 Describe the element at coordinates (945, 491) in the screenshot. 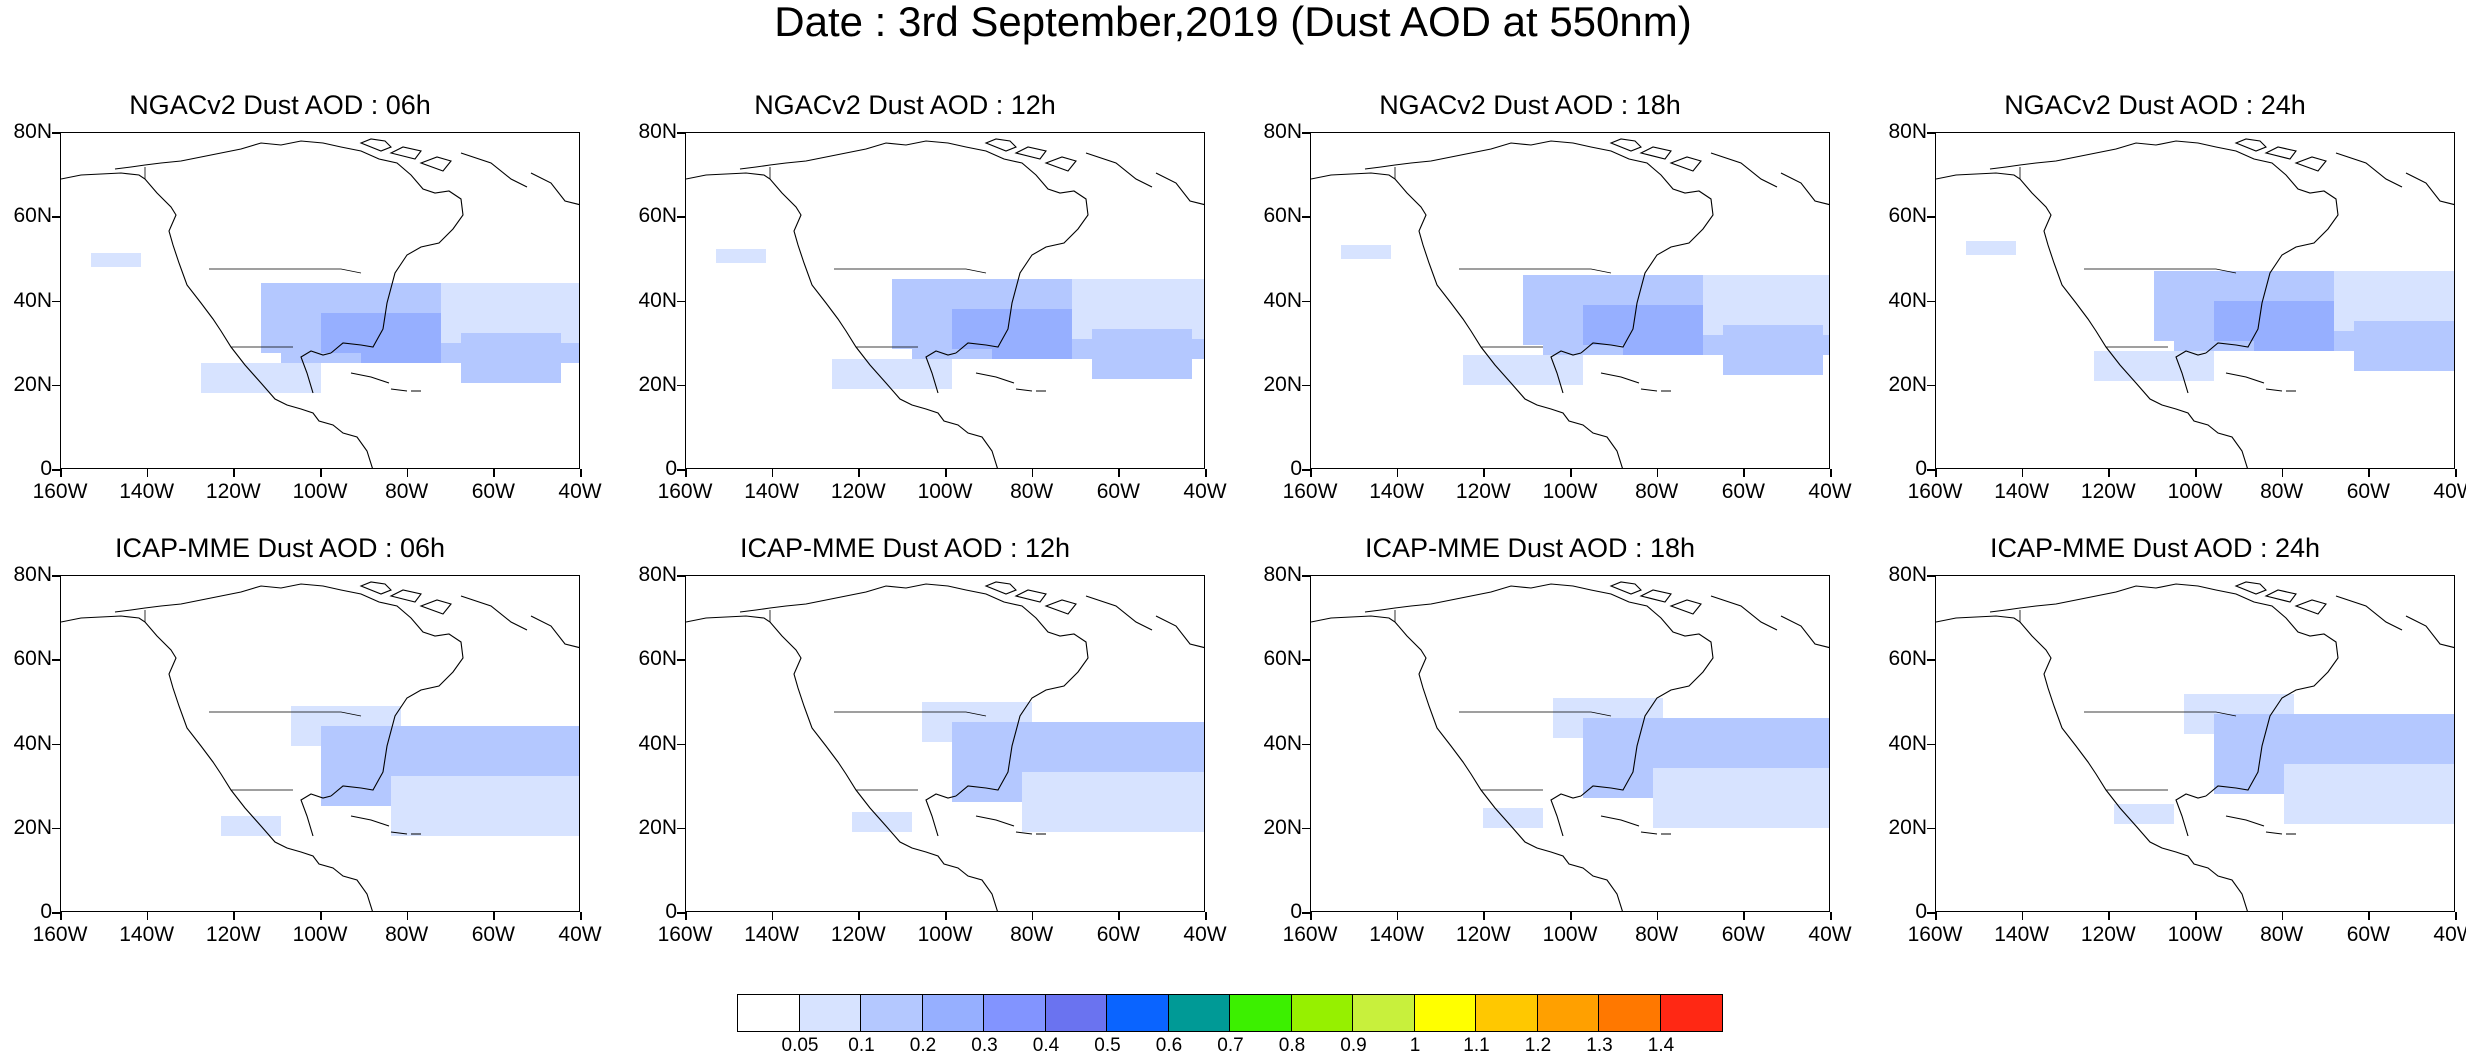

I see `longitude-label: 100W` at that location.